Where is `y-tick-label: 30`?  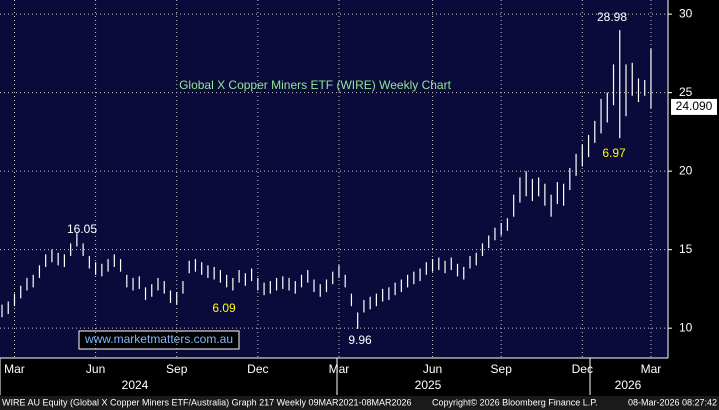
y-tick-label: 30 is located at coordinates (686, 13).